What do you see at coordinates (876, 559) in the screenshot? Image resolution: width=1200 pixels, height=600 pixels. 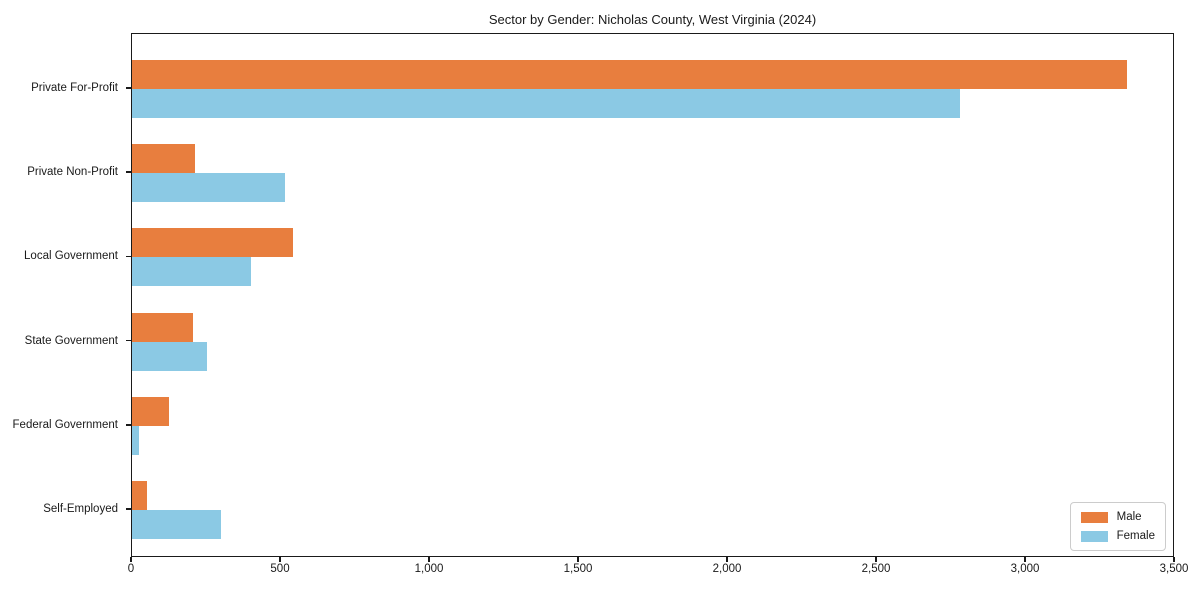 I see `x-tick-2,500` at bounding box center [876, 559].